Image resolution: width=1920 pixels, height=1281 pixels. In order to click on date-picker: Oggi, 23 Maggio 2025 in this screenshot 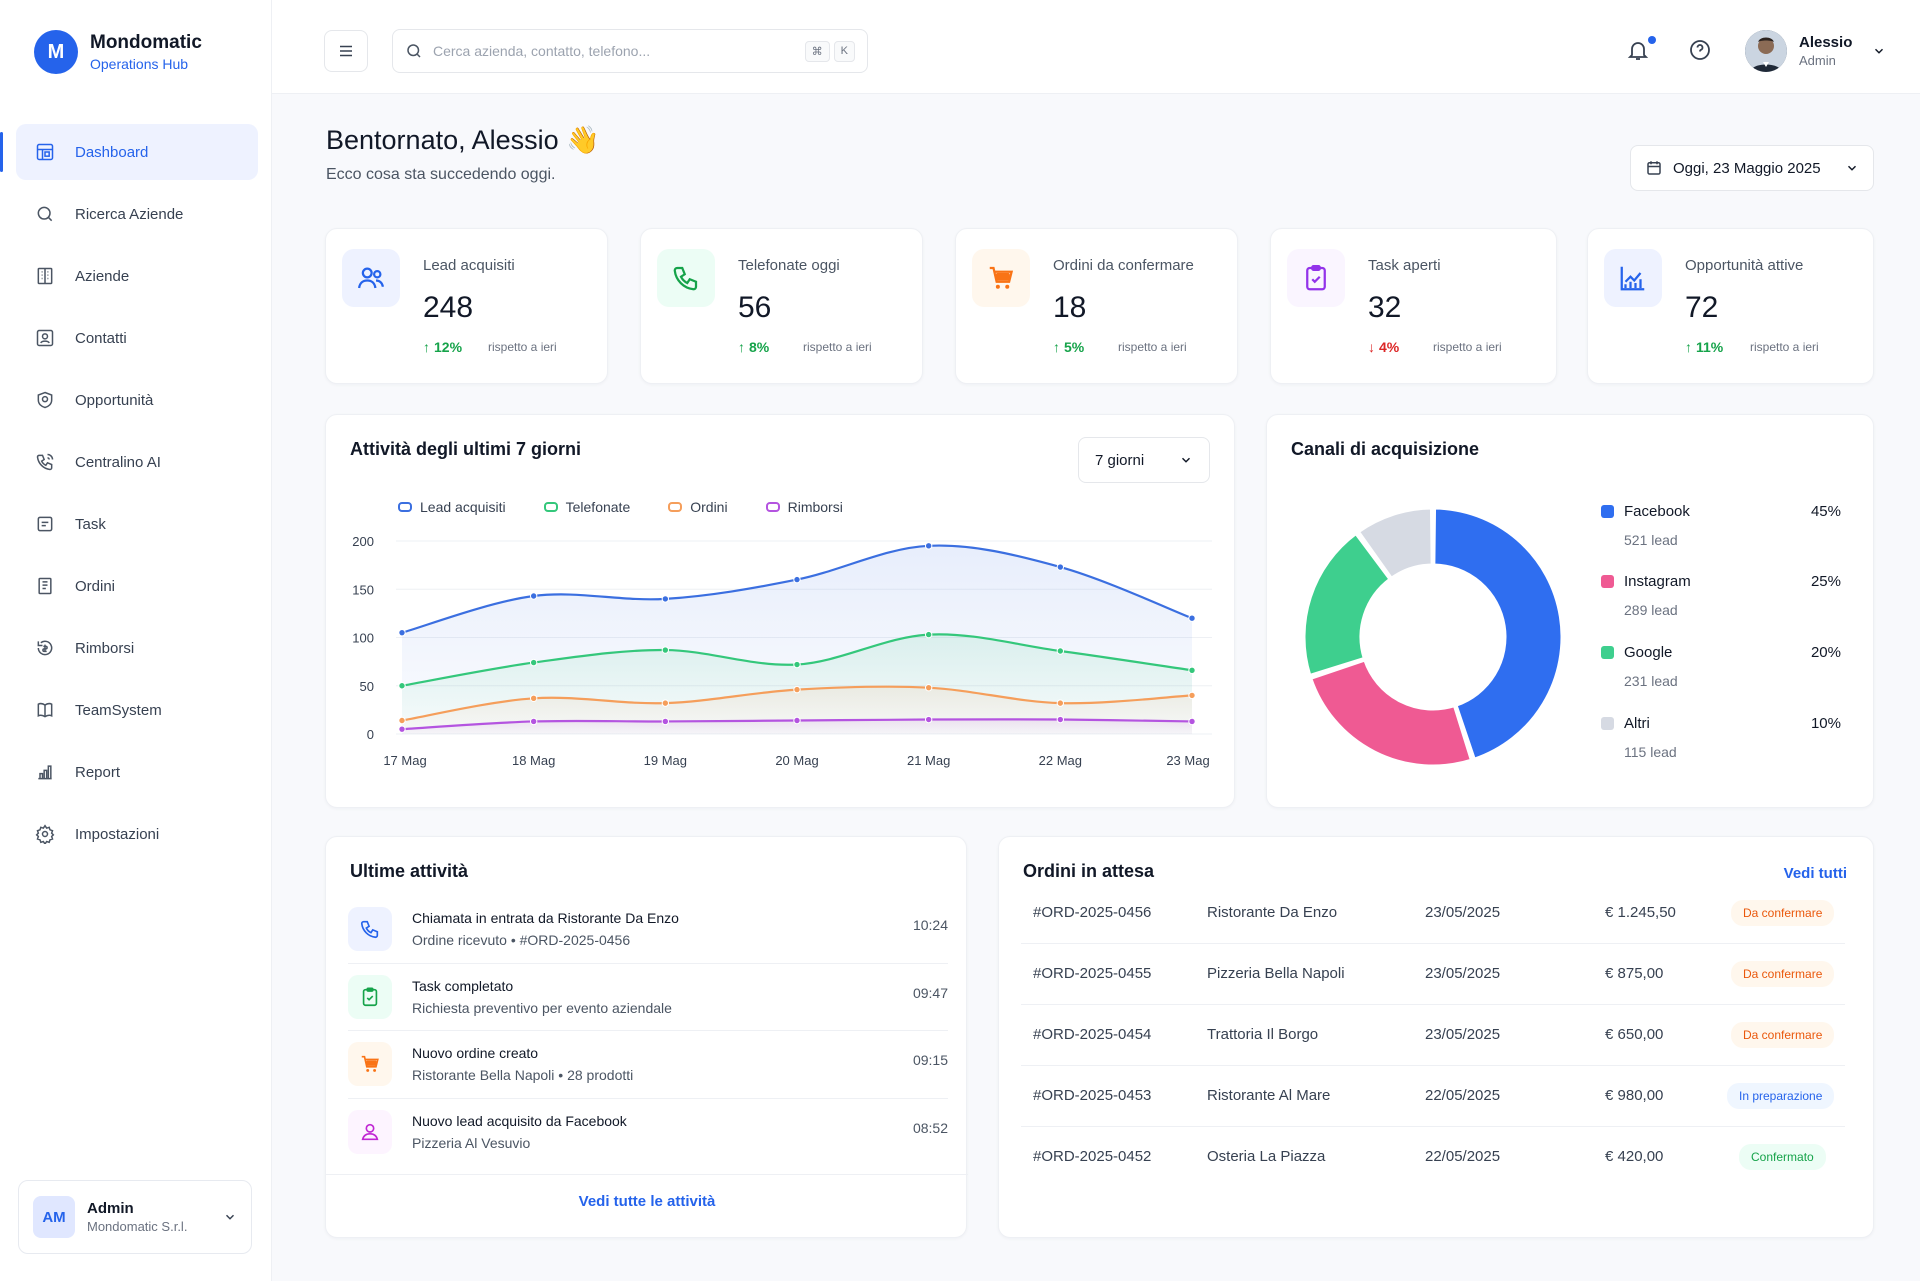, I will do `click(1752, 168)`.